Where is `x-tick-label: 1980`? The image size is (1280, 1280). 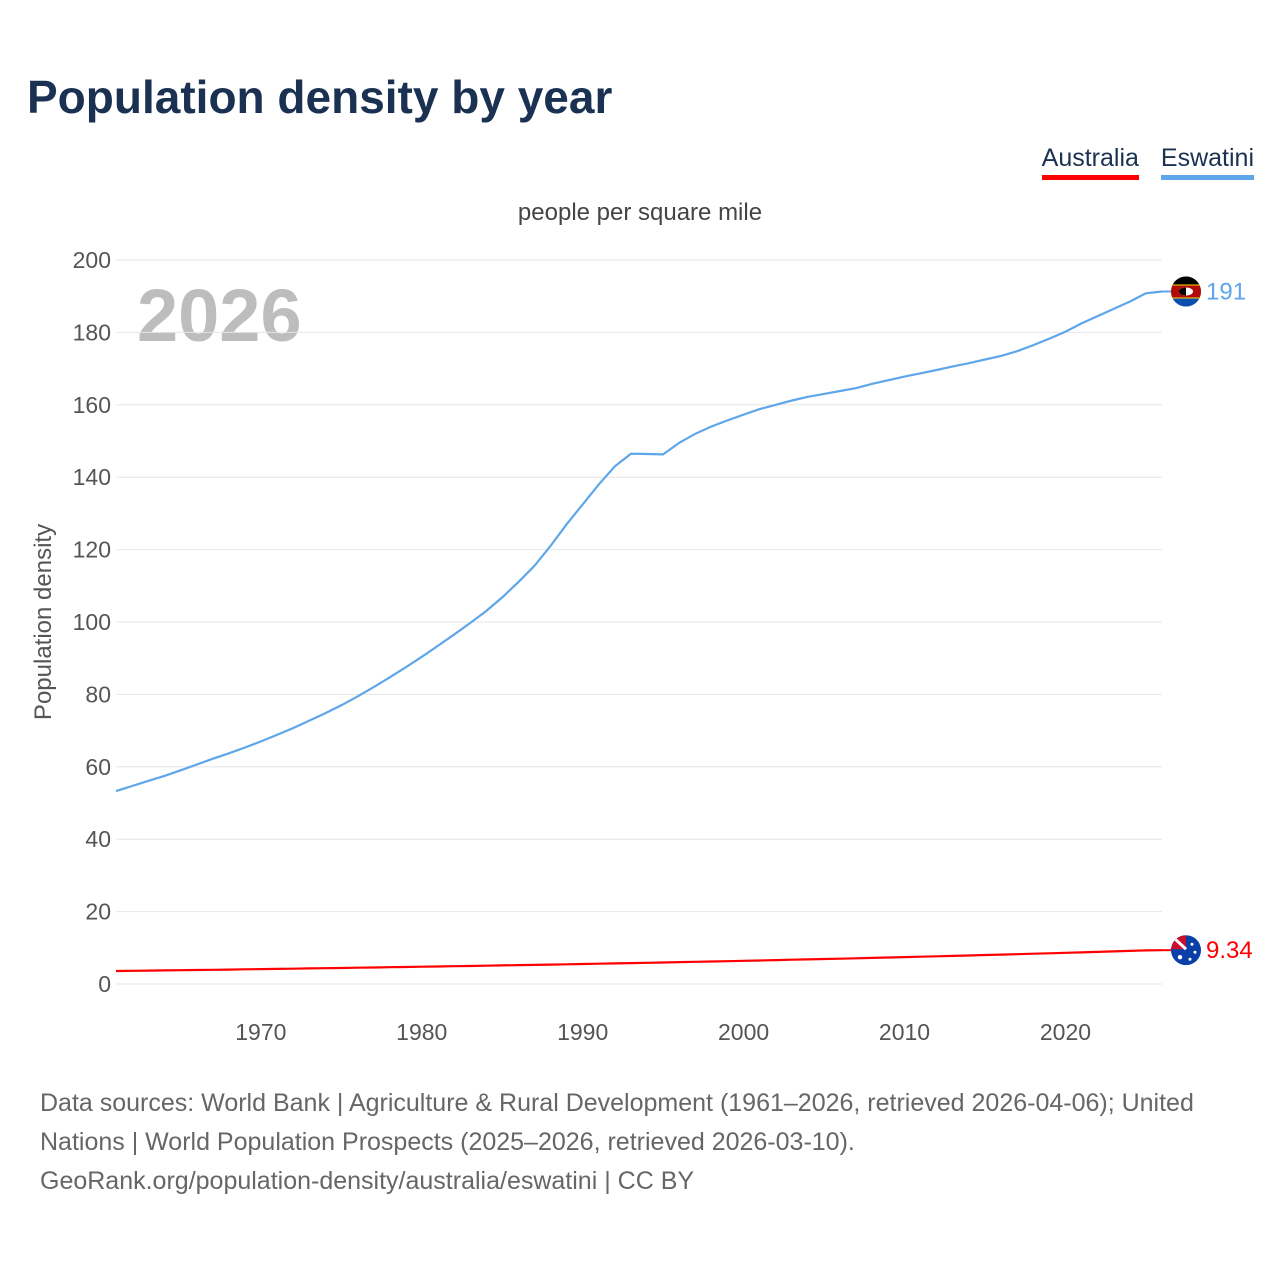
x-tick-label: 1980 is located at coordinates (421, 1032).